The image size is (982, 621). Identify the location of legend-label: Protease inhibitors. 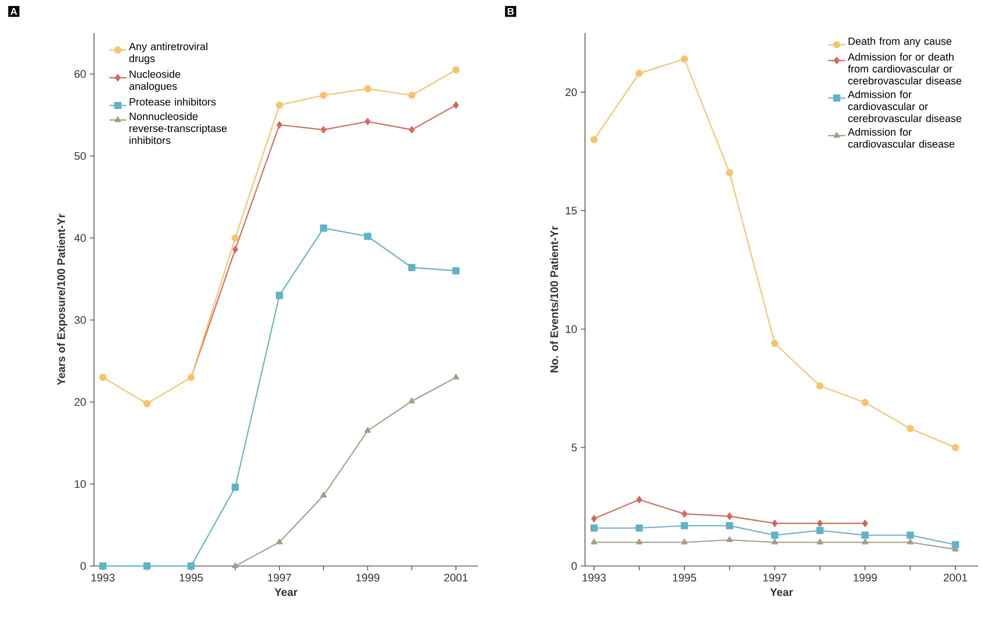
(173, 102).